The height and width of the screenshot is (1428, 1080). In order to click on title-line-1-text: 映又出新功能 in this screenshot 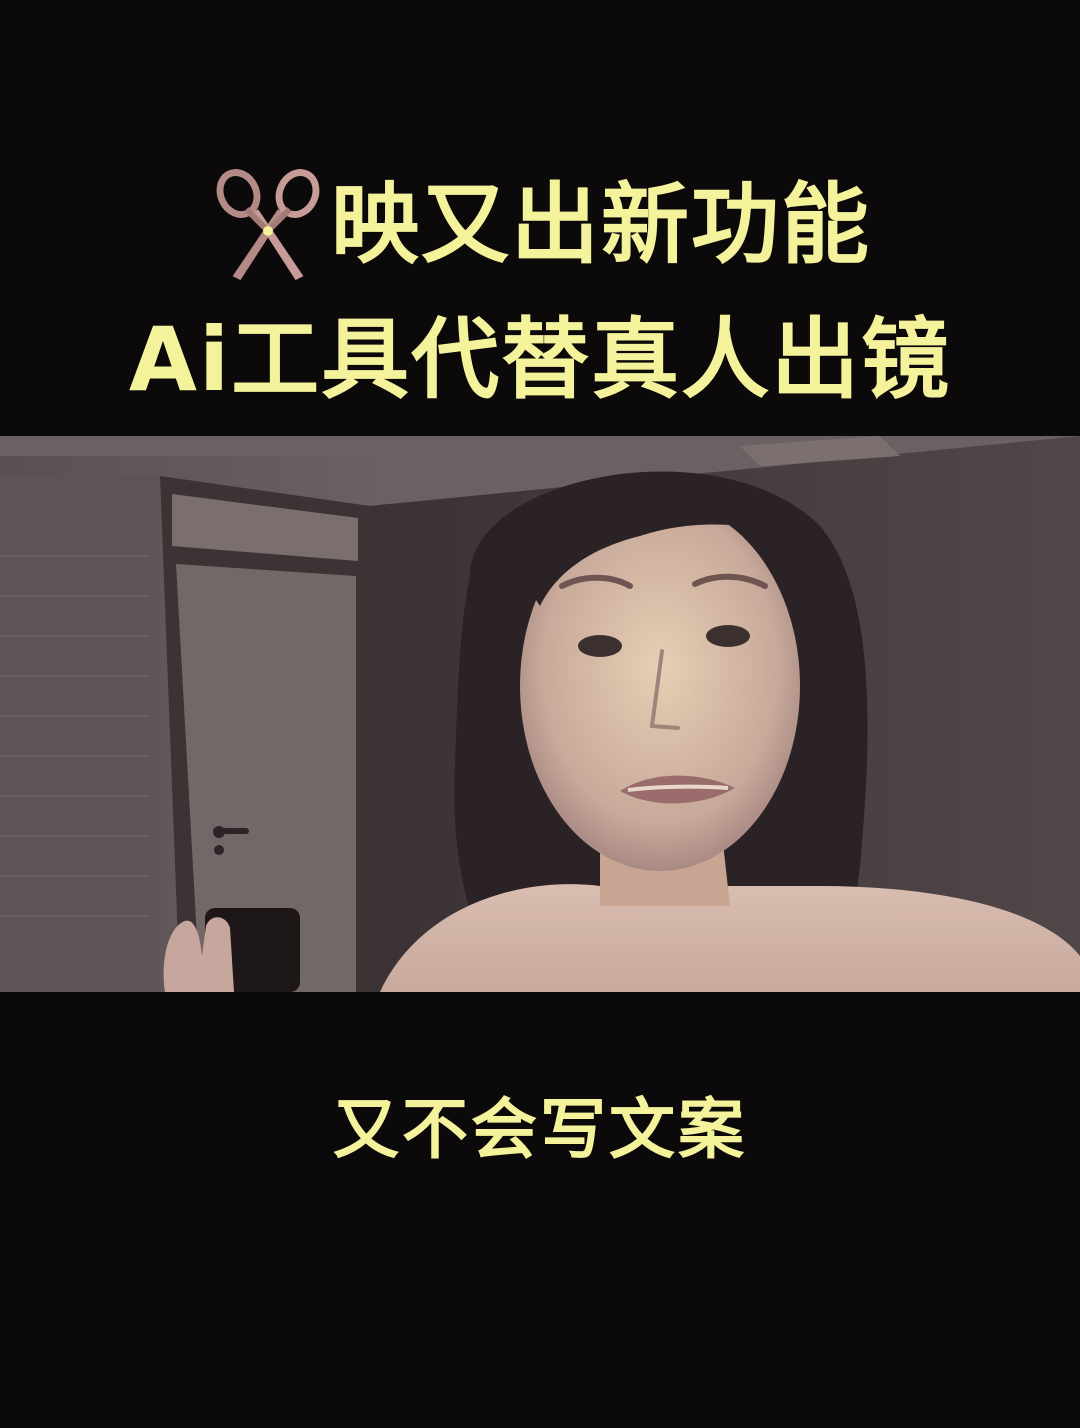, I will do `click(600, 224)`.